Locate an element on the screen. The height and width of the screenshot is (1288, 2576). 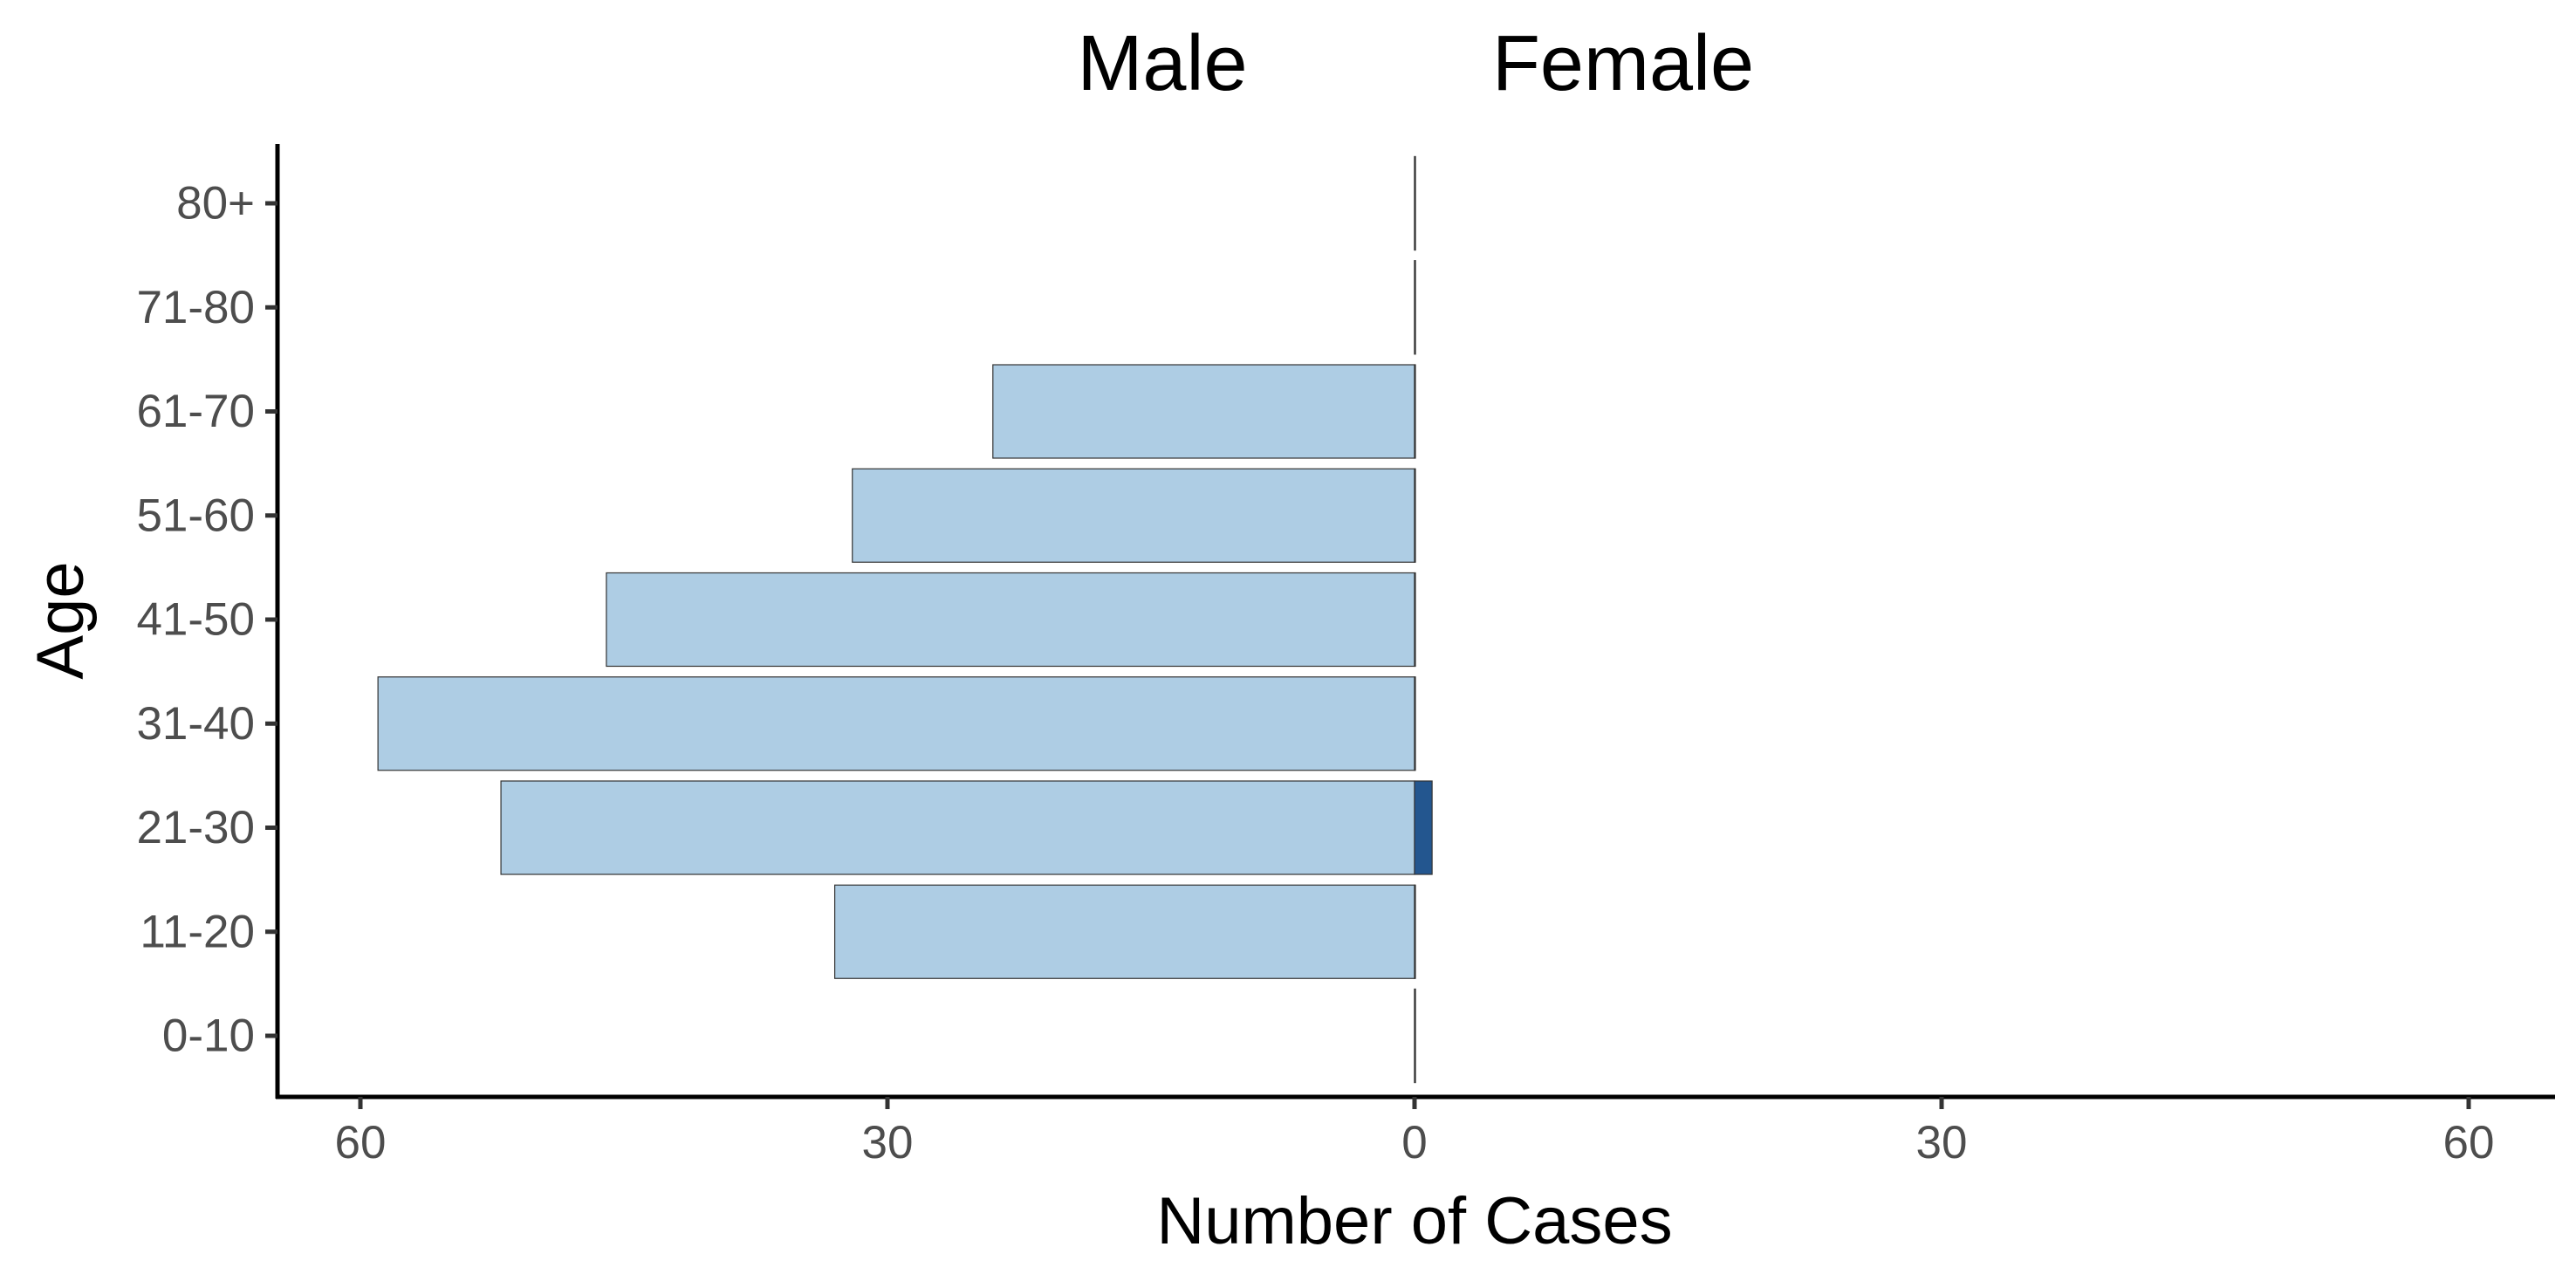
x-axis-title: Number of Cases is located at coordinates (1414, 1221).